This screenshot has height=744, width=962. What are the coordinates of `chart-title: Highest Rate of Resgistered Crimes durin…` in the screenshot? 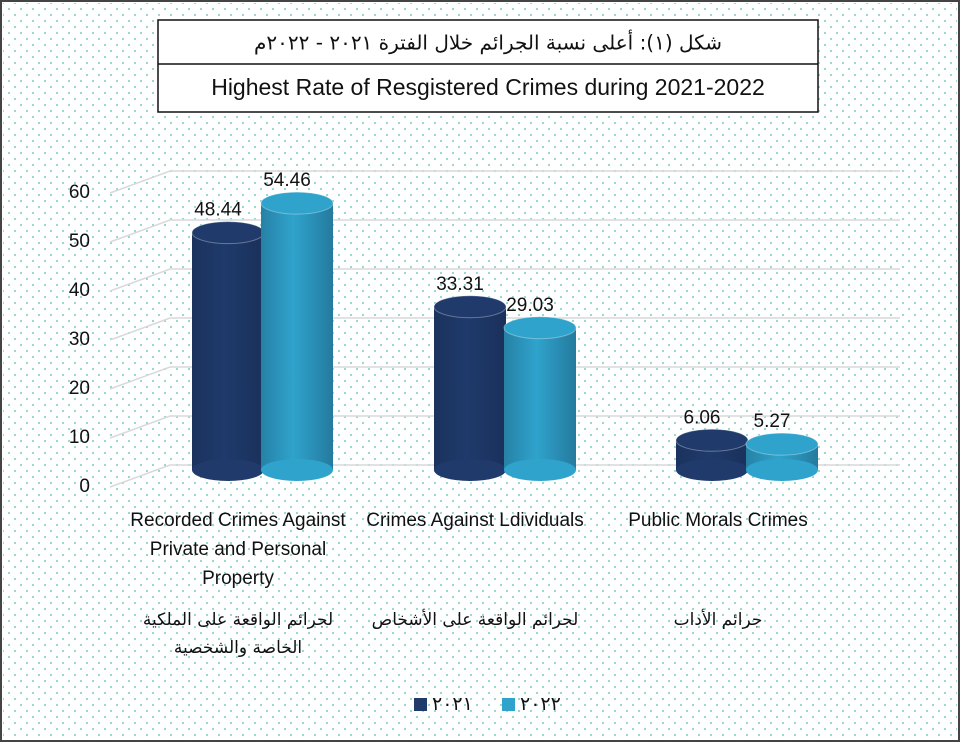 It's located at (488, 87).